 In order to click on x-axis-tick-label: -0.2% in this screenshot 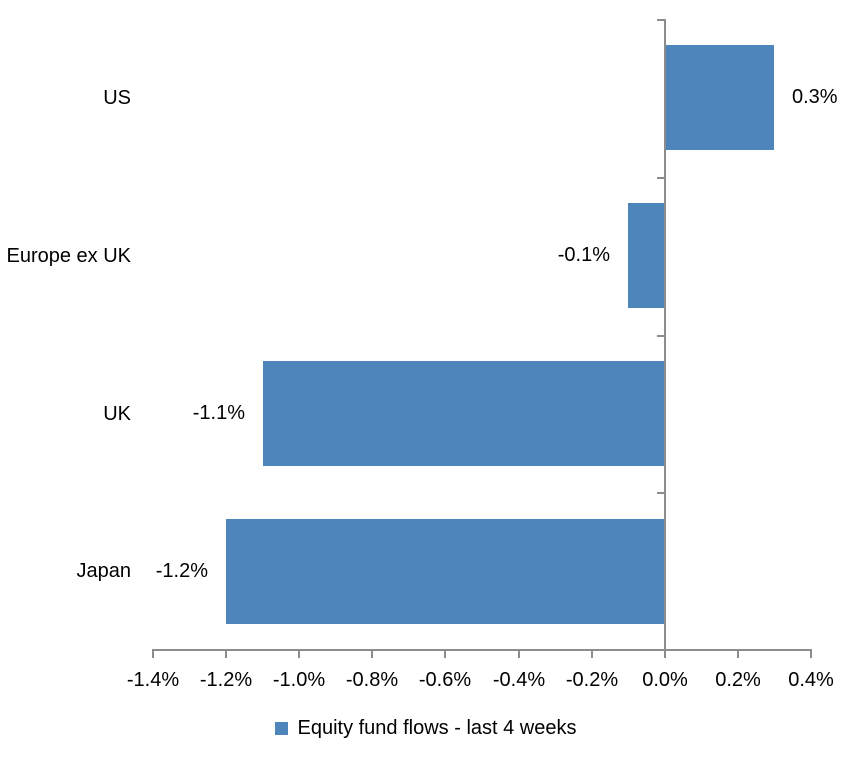, I will do `click(592, 680)`.